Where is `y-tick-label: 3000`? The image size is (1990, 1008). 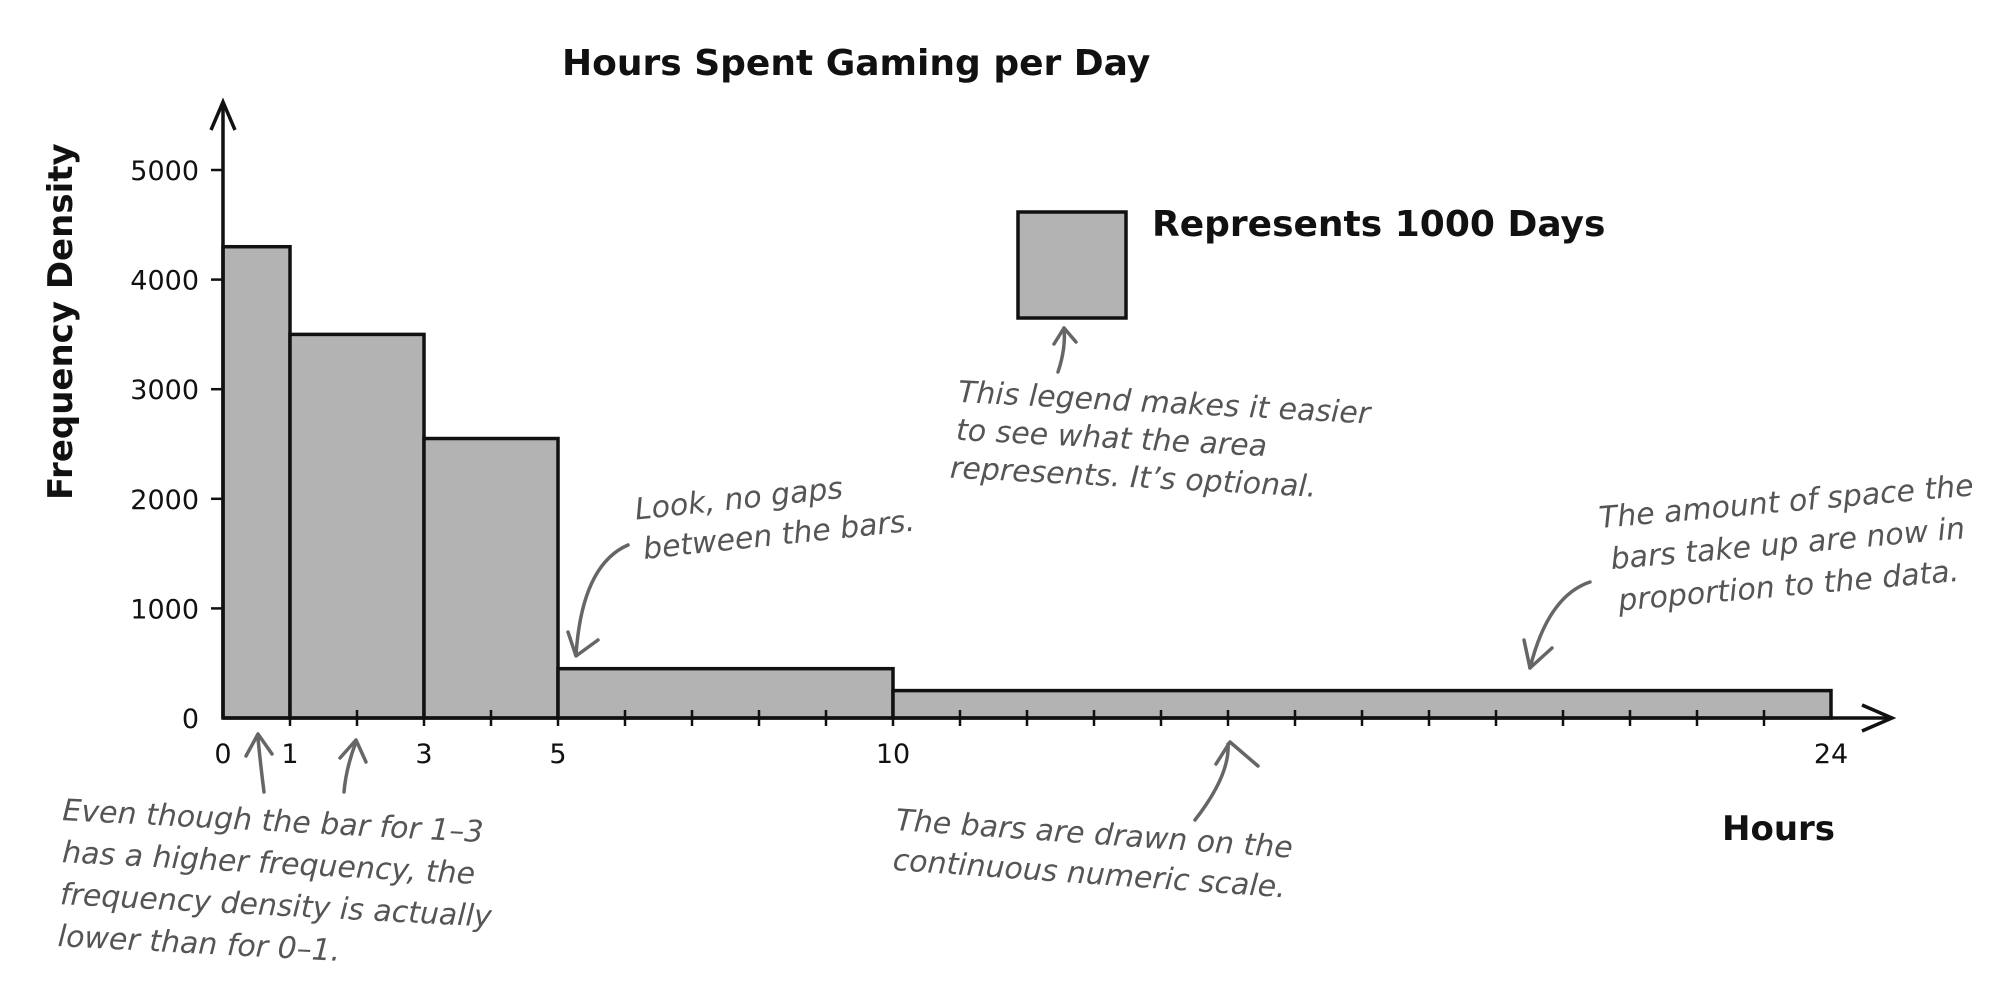
y-tick-label: 3000 is located at coordinates (164, 390).